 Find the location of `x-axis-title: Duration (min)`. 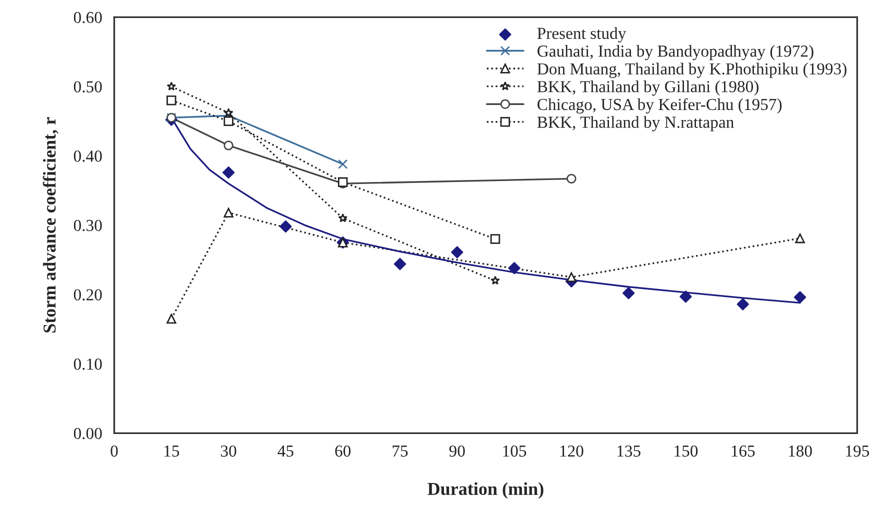

x-axis-title: Duration (min) is located at coordinates (486, 490).